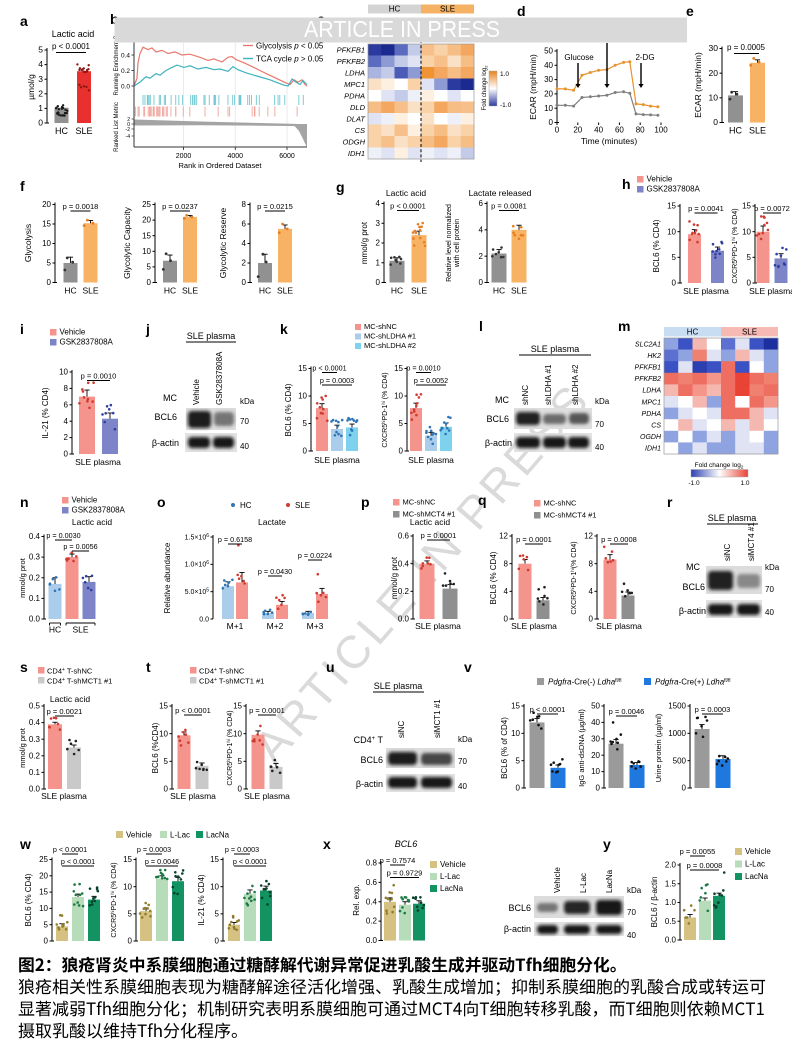 This screenshot has width=792, height=1054. Describe the element at coordinates (533, 87) in the screenshot. I see `svg-text: ECAR (mpH/min)` at that location.